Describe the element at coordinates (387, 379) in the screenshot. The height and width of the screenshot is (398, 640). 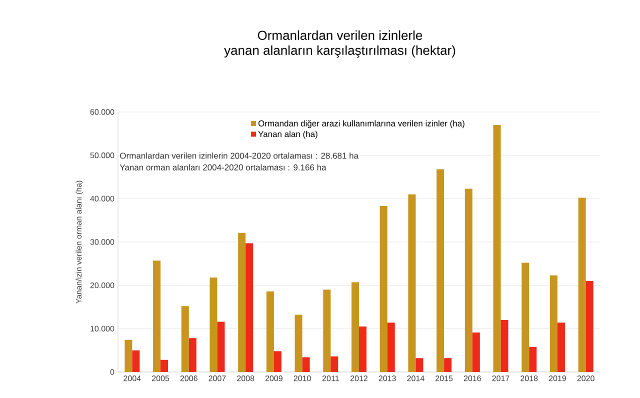
I see `x-tick-label: 2013` at that location.